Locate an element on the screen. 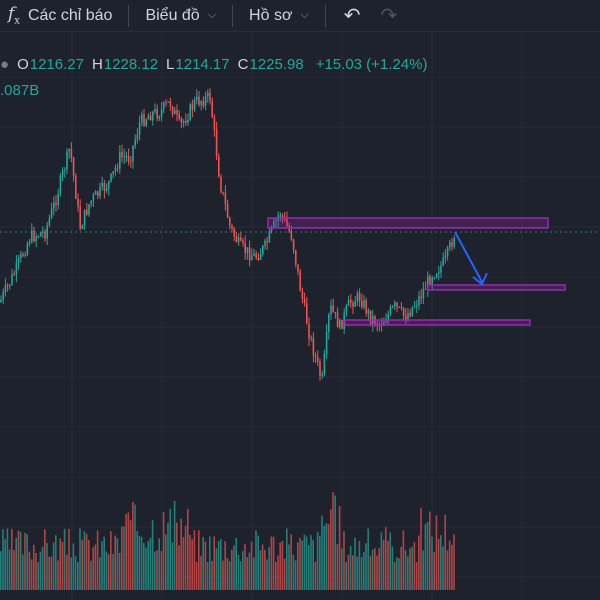 The height and width of the screenshot is (600, 600). chart-menu-label: Biểu đồ is located at coordinates (172, 15).